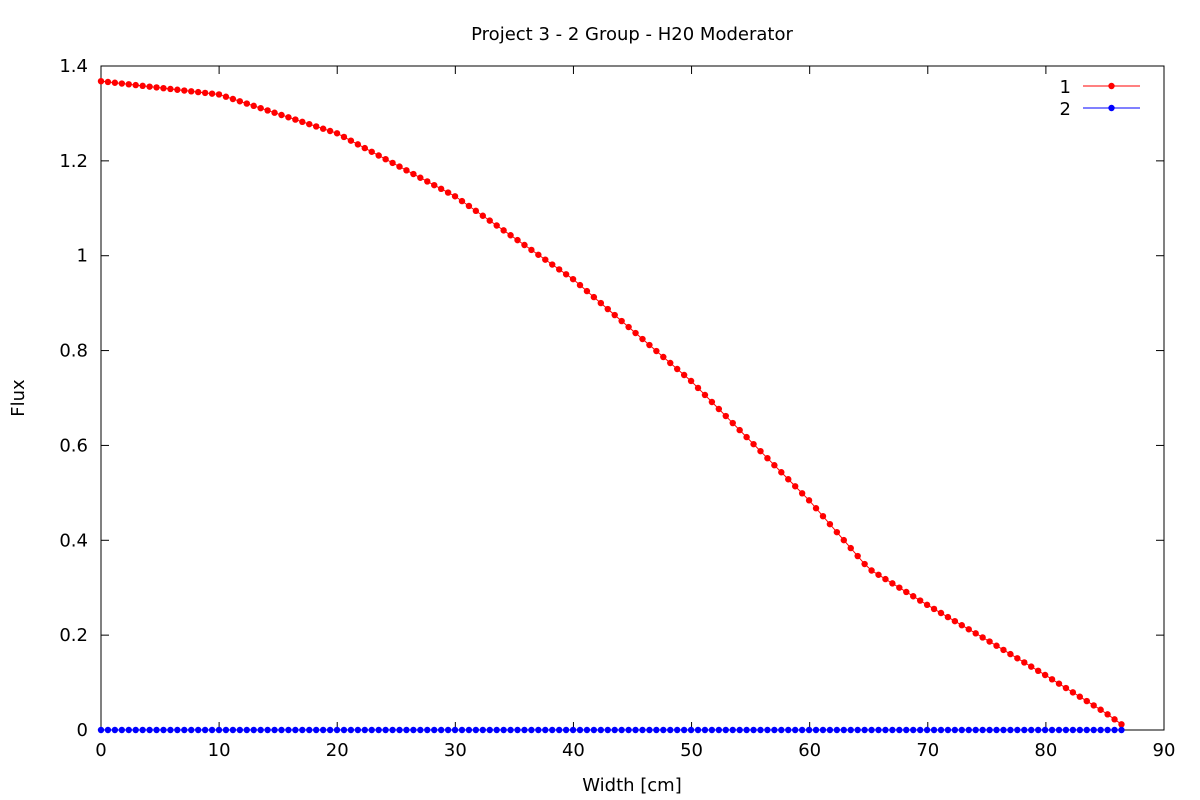  I want to click on x-tick-label: 20, so click(337, 750).